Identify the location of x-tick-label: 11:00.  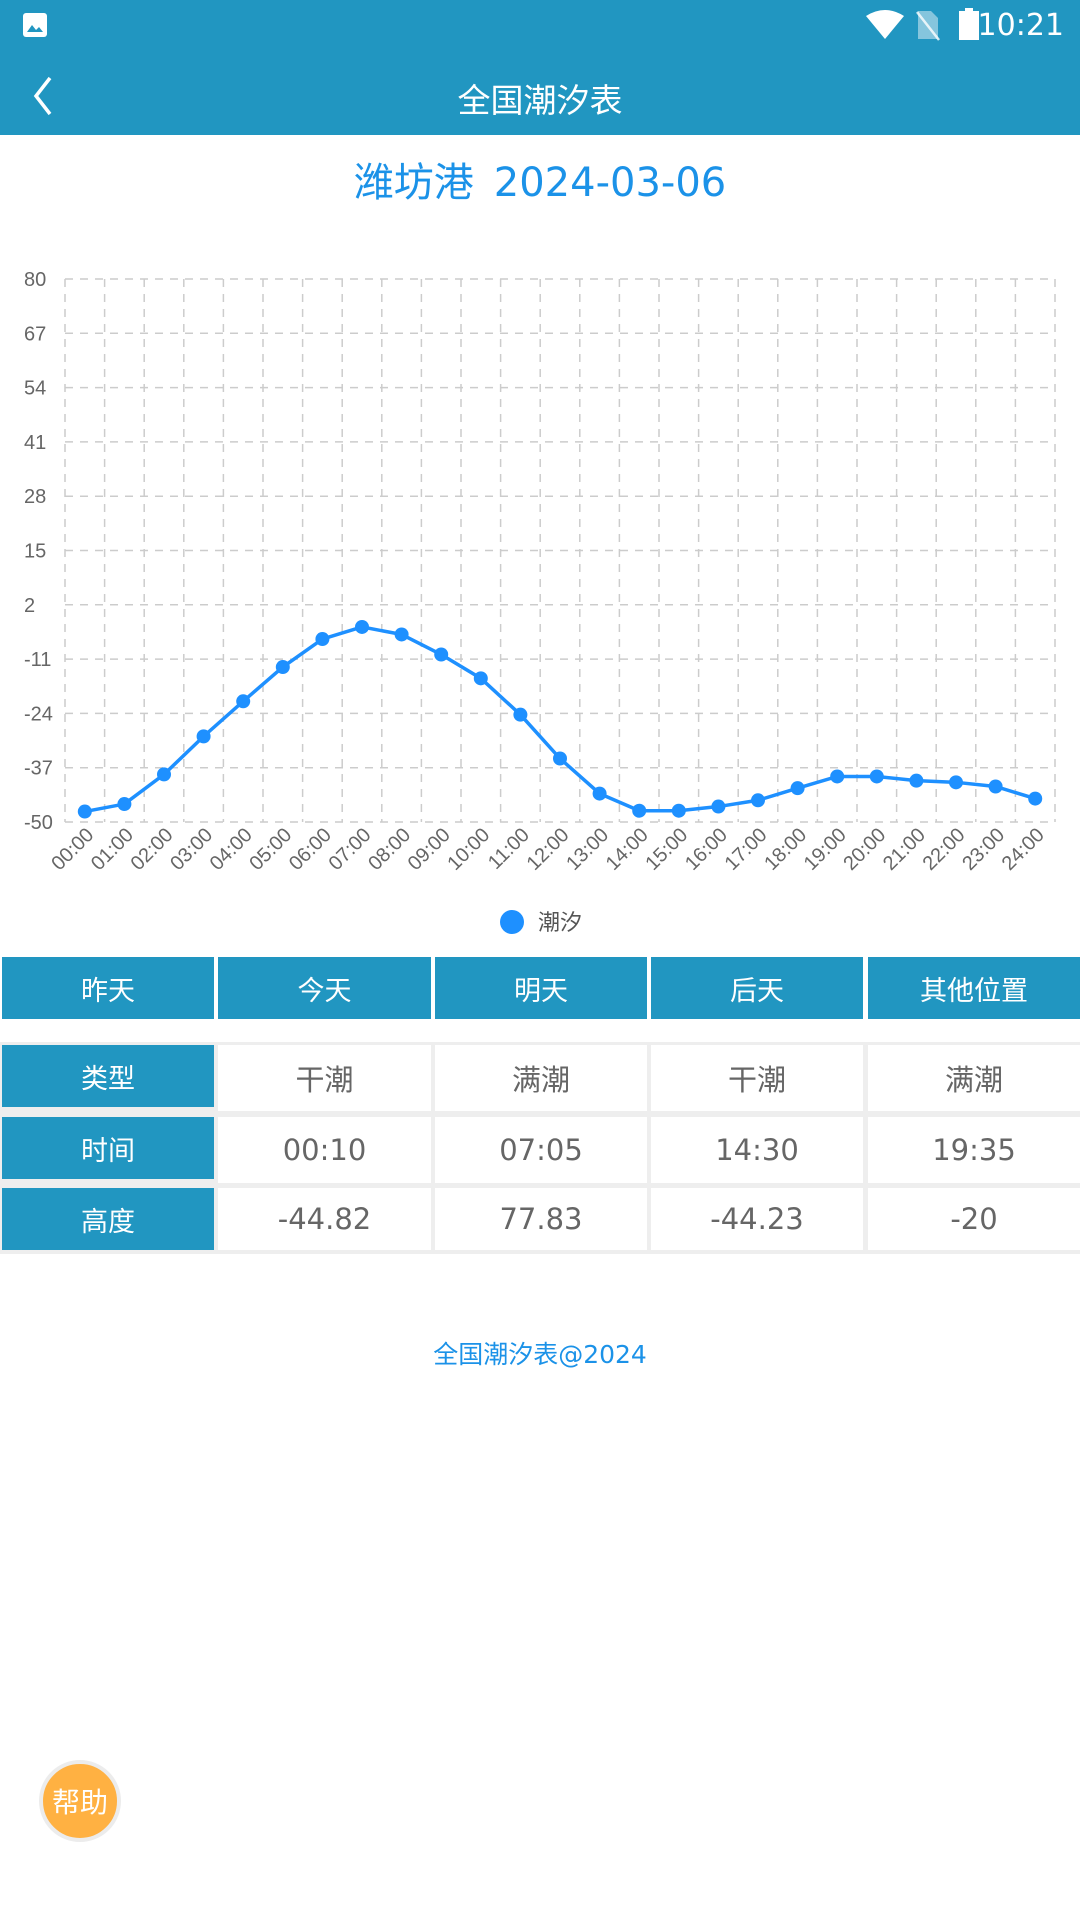
(509, 849).